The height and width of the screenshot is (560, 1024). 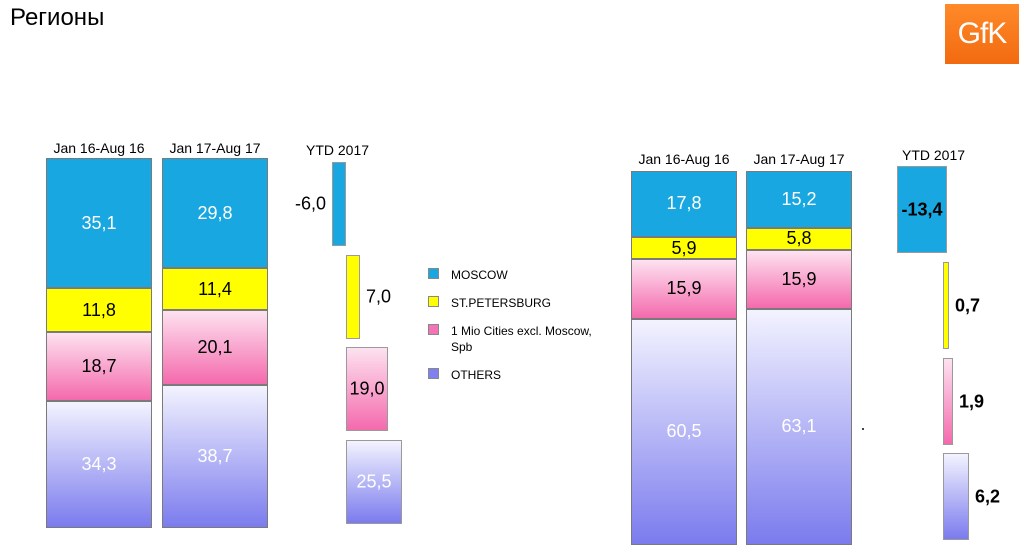 I want to click on online-ytd-value-moscow: -6,0, so click(x=310, y=203).